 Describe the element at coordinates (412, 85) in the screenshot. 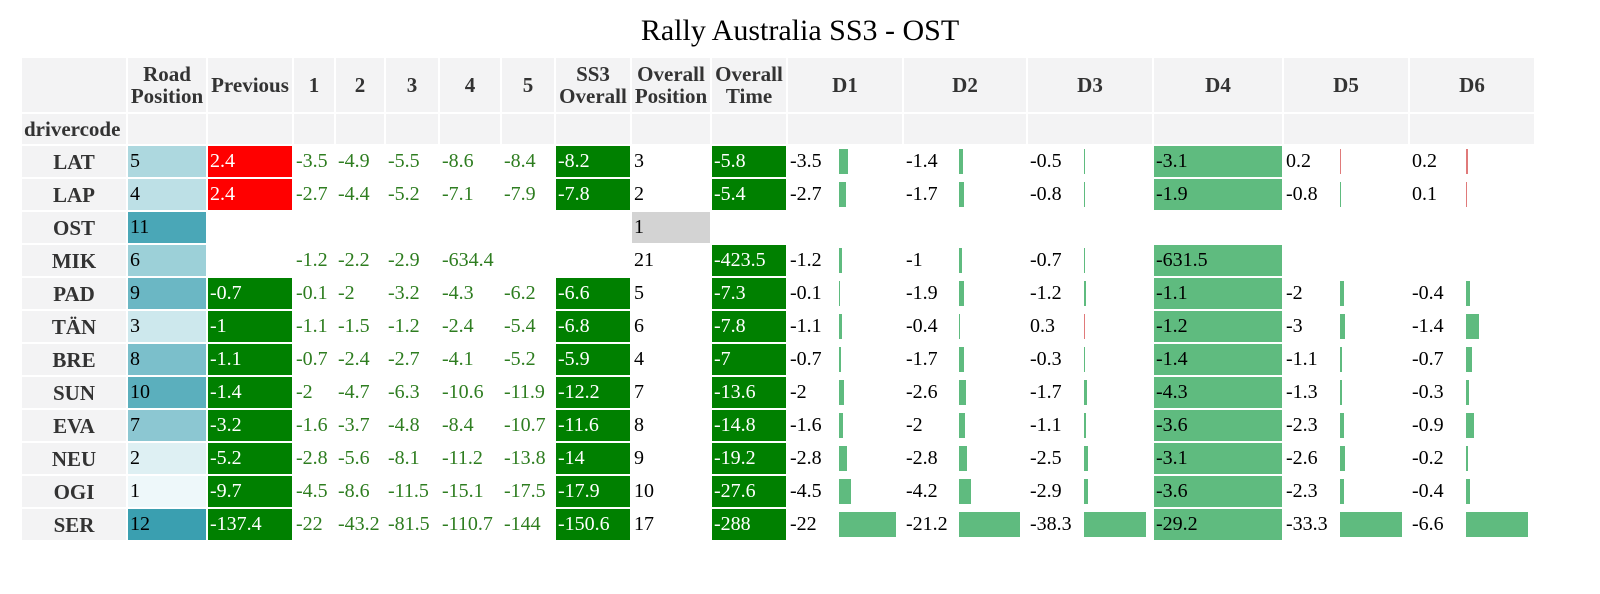

I see `column-header: 3` at that location.